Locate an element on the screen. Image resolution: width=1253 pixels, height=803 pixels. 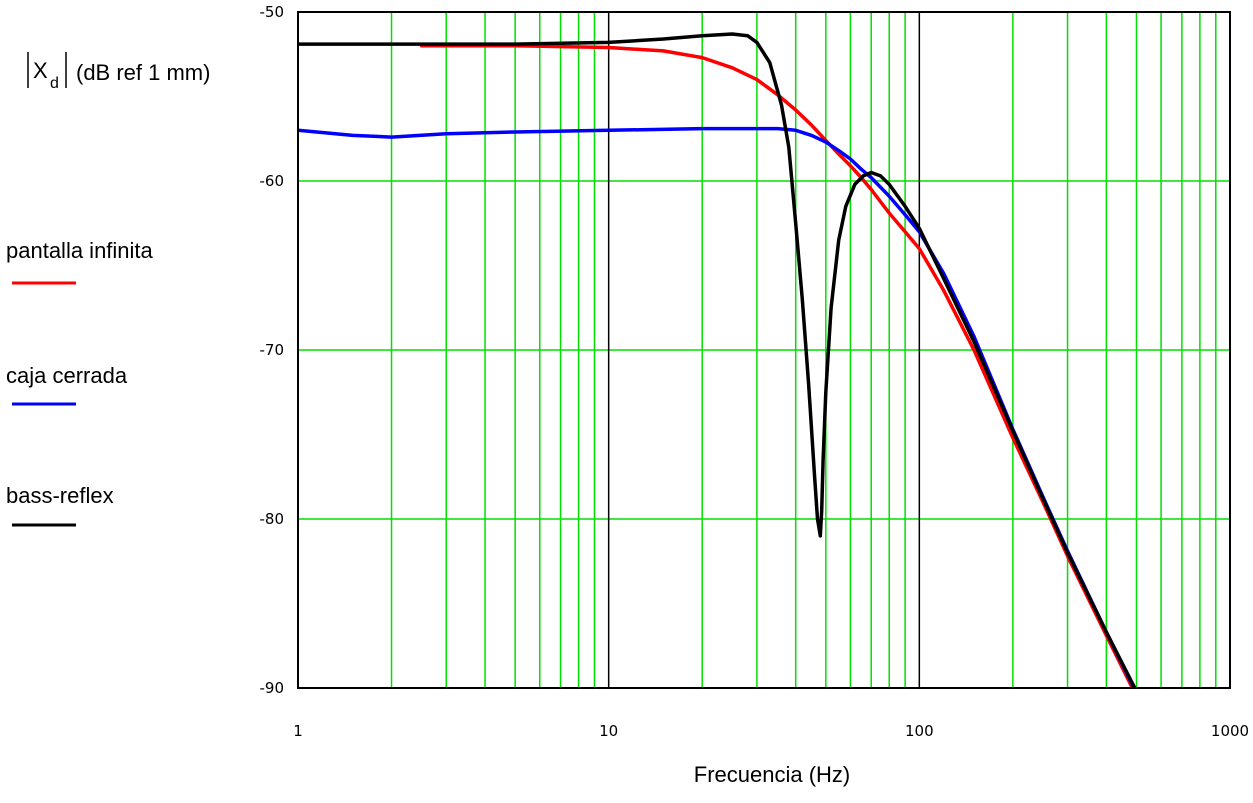
y-axis-symbol: X is located at coordinates (40, 70).